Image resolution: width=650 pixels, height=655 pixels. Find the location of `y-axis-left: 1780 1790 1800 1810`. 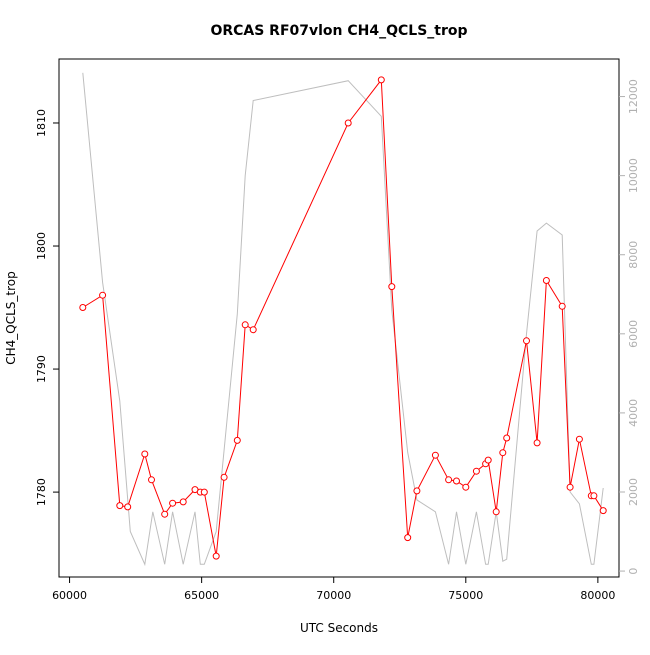

y-axis-left: 1780 1790 1800 1810 is located at coordinates (47, 307).